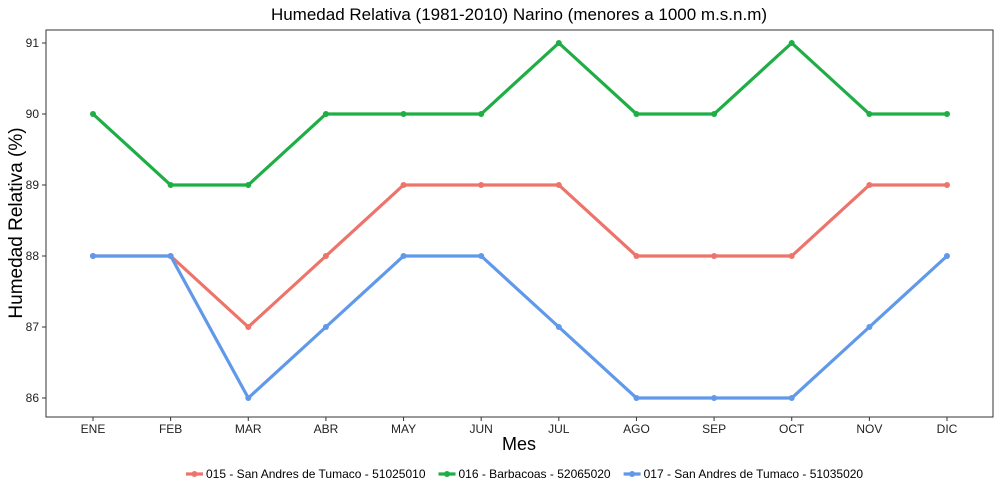 Image resolution: width=1000 pixels, height=500 pixels. Describe the element at coordinates (714, 429) in the screenshot. I see `x-tick-label: SEP` at that location.